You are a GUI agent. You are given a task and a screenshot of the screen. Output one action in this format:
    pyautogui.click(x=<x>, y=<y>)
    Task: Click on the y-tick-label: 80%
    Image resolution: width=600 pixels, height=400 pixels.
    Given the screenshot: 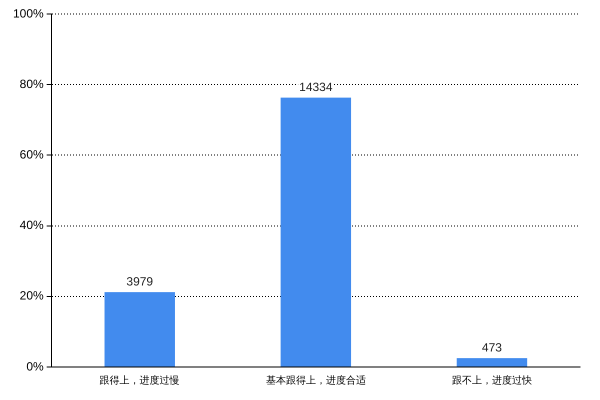 What is the action you would take?
    pyautogui.click(x=32, y=83)
    